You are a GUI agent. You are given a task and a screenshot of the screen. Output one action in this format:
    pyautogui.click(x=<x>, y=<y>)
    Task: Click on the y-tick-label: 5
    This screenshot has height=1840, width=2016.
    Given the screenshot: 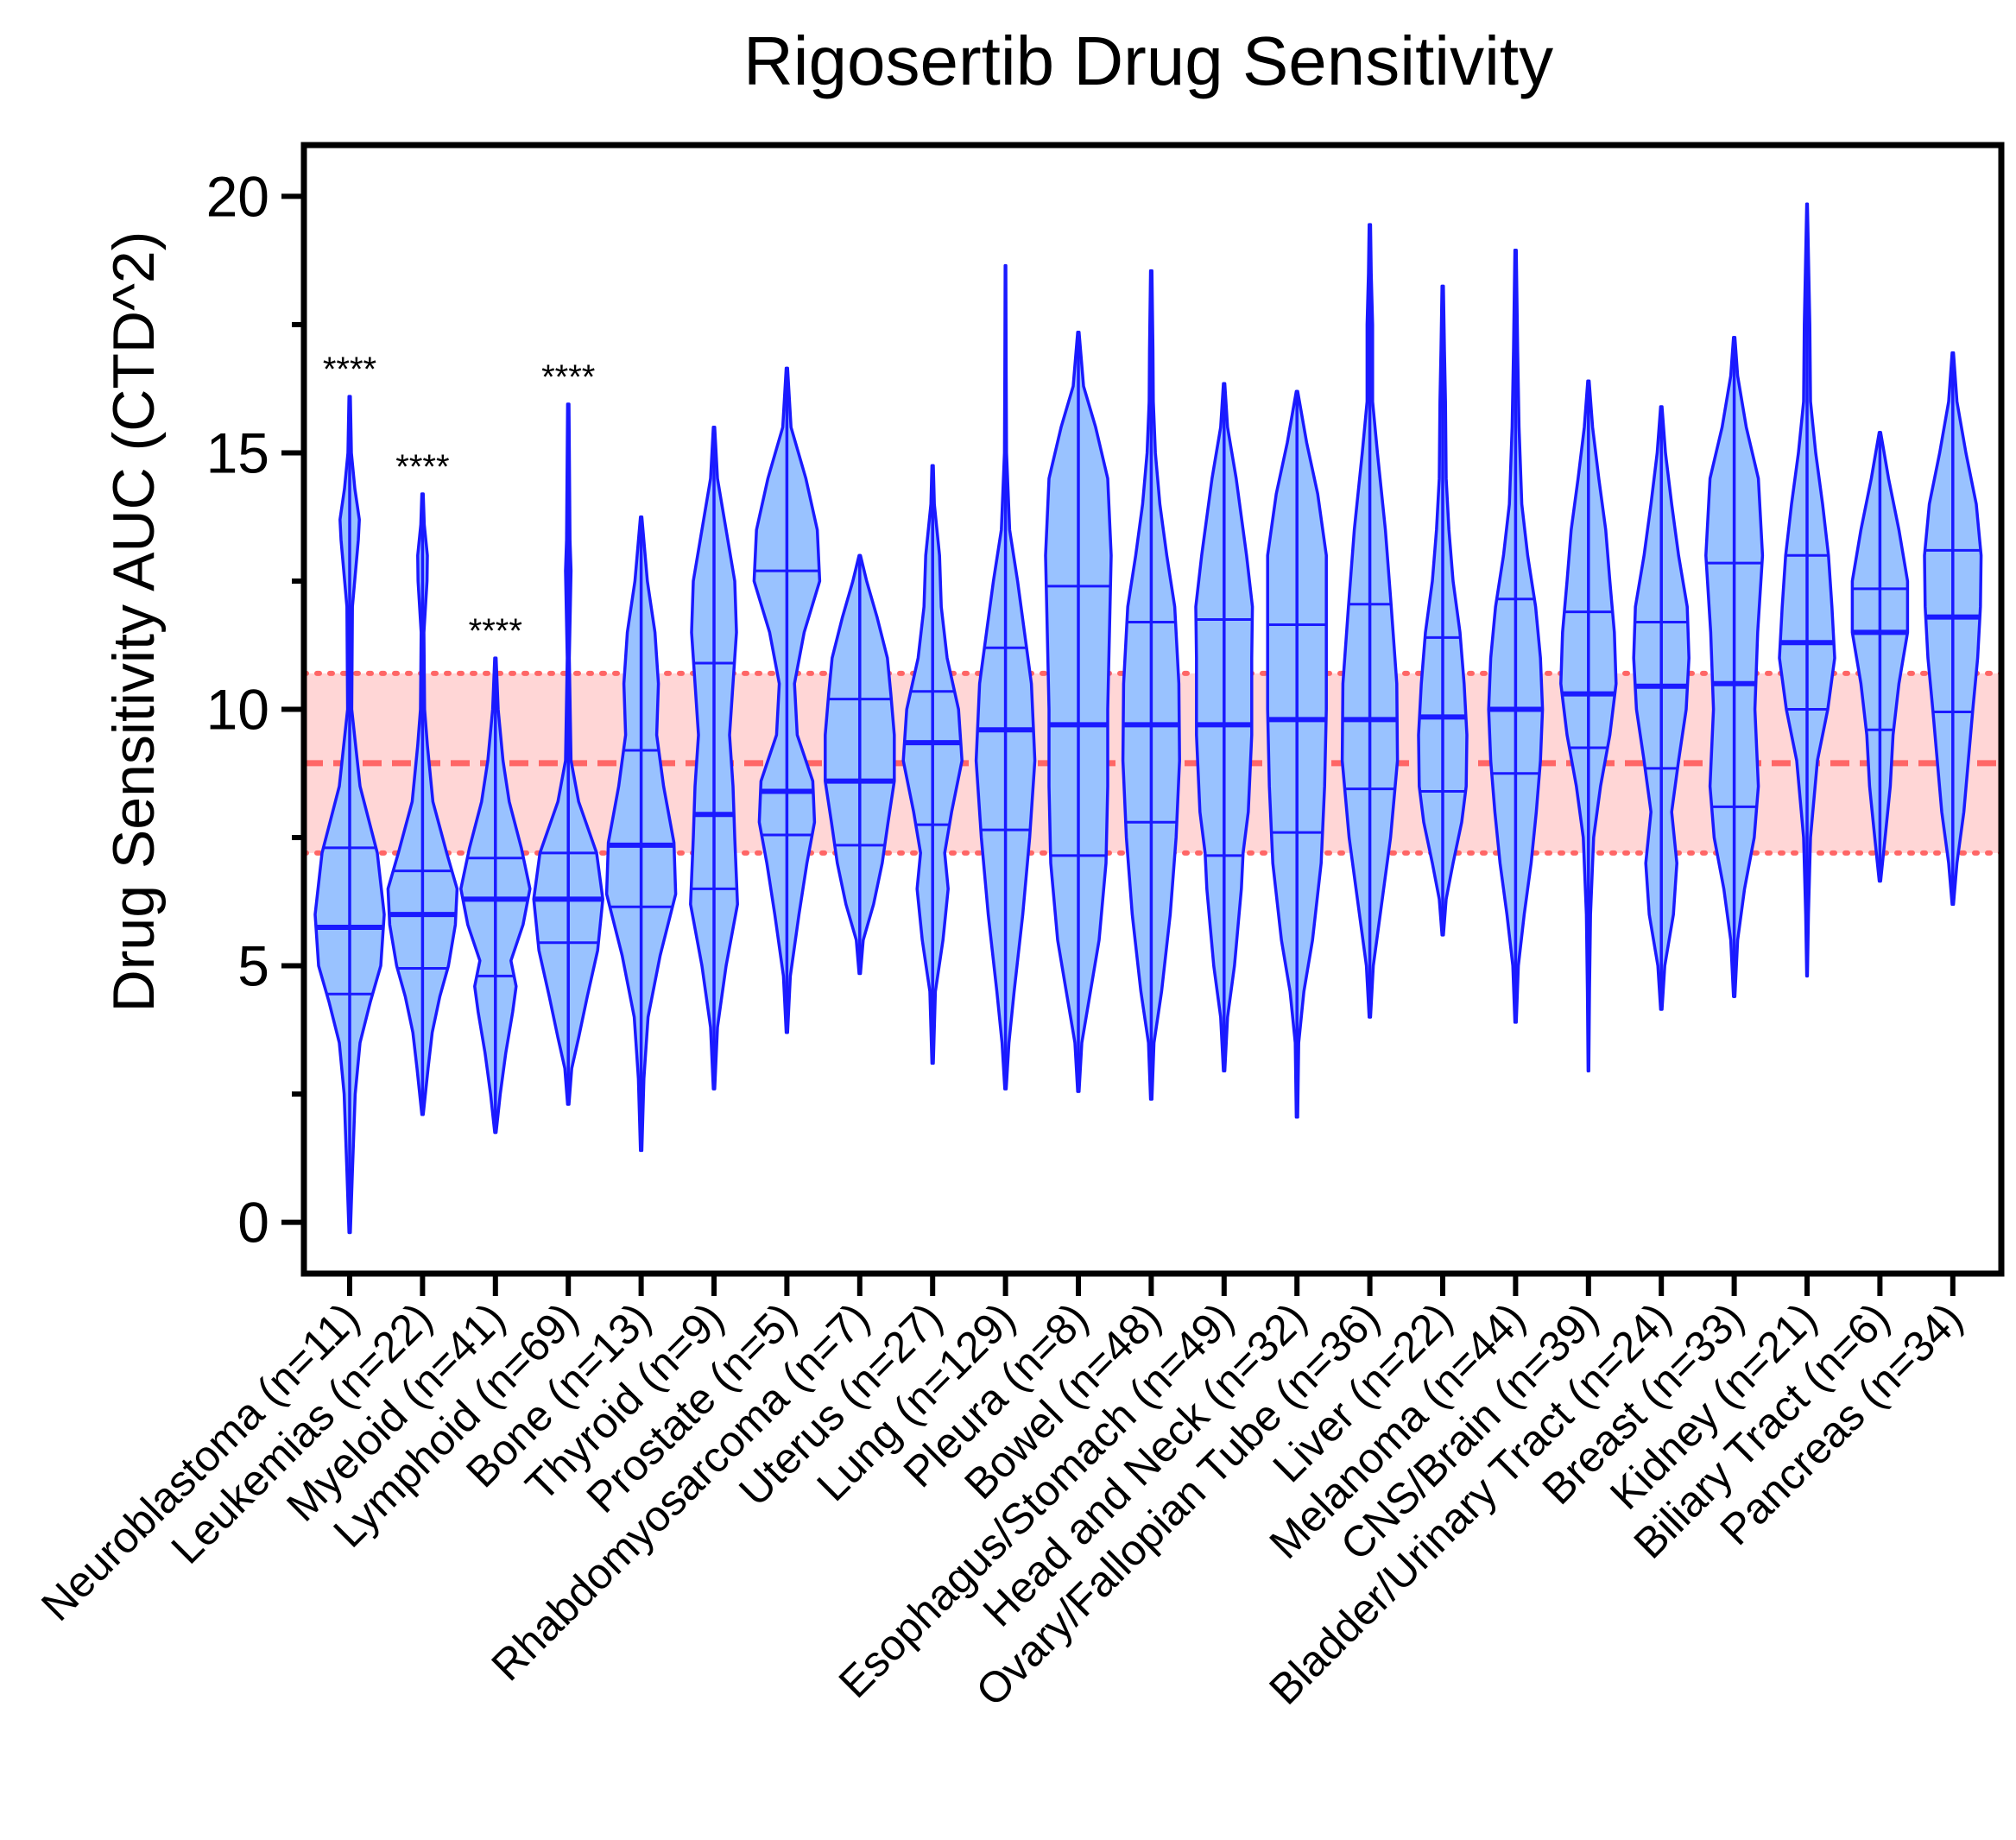 What is the action you would take?
    pyautogui.click(x=253, y=966)
    